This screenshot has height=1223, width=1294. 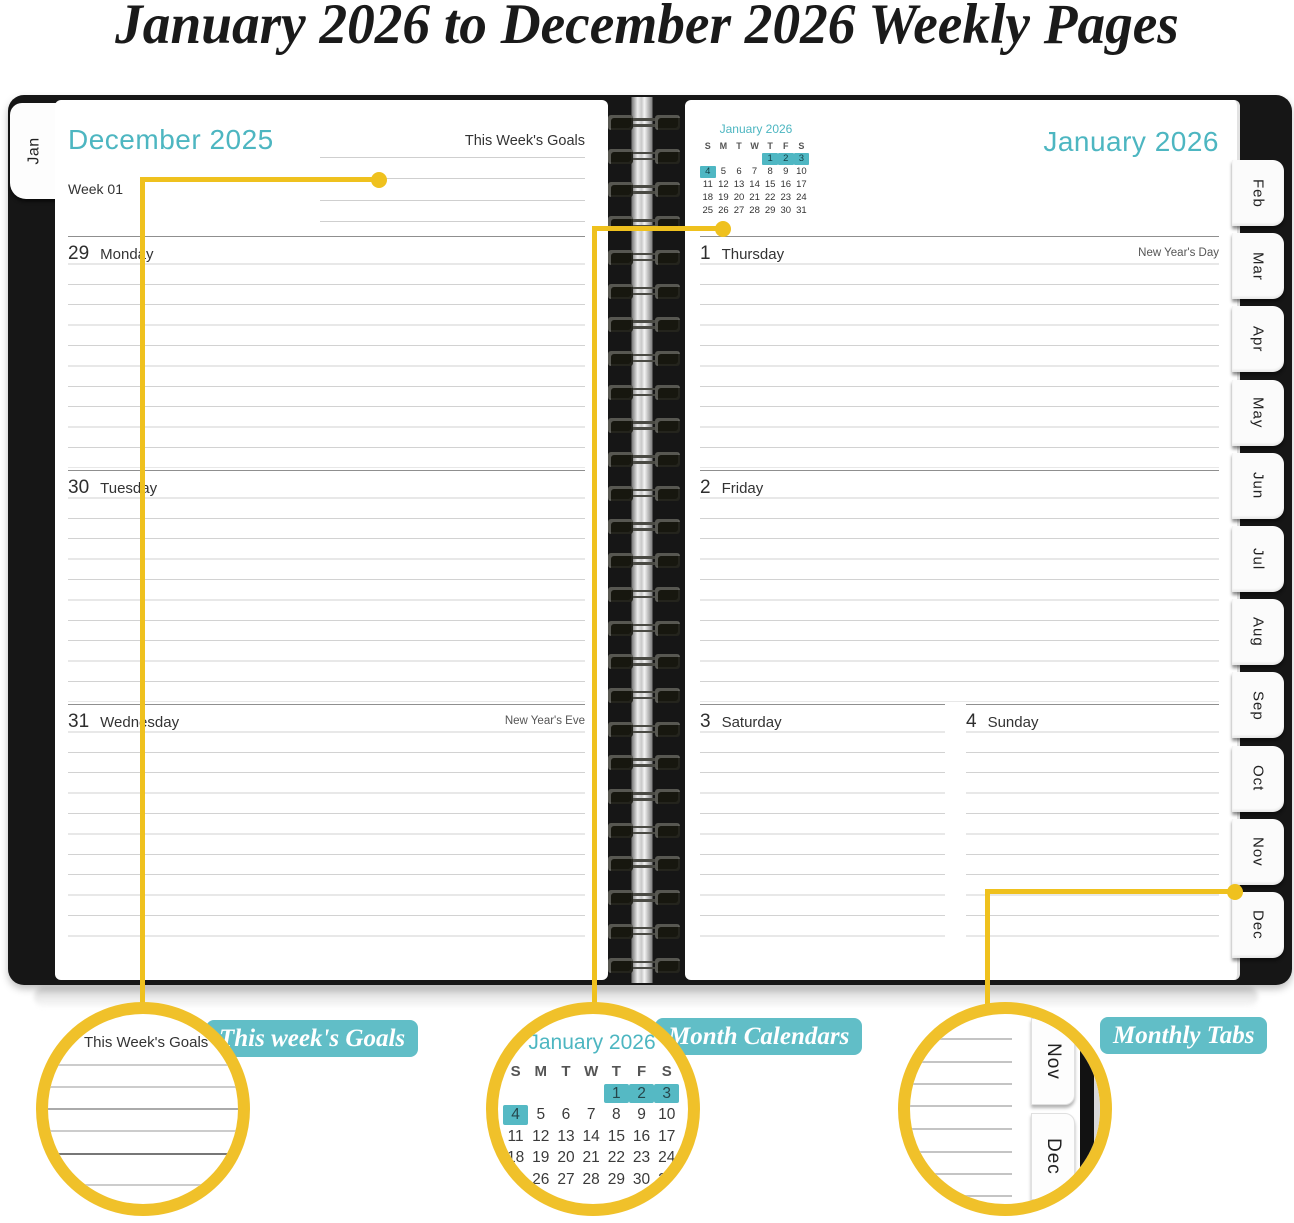 I want to click on calendar-weekday-header: M, so click(x=723, y=145).